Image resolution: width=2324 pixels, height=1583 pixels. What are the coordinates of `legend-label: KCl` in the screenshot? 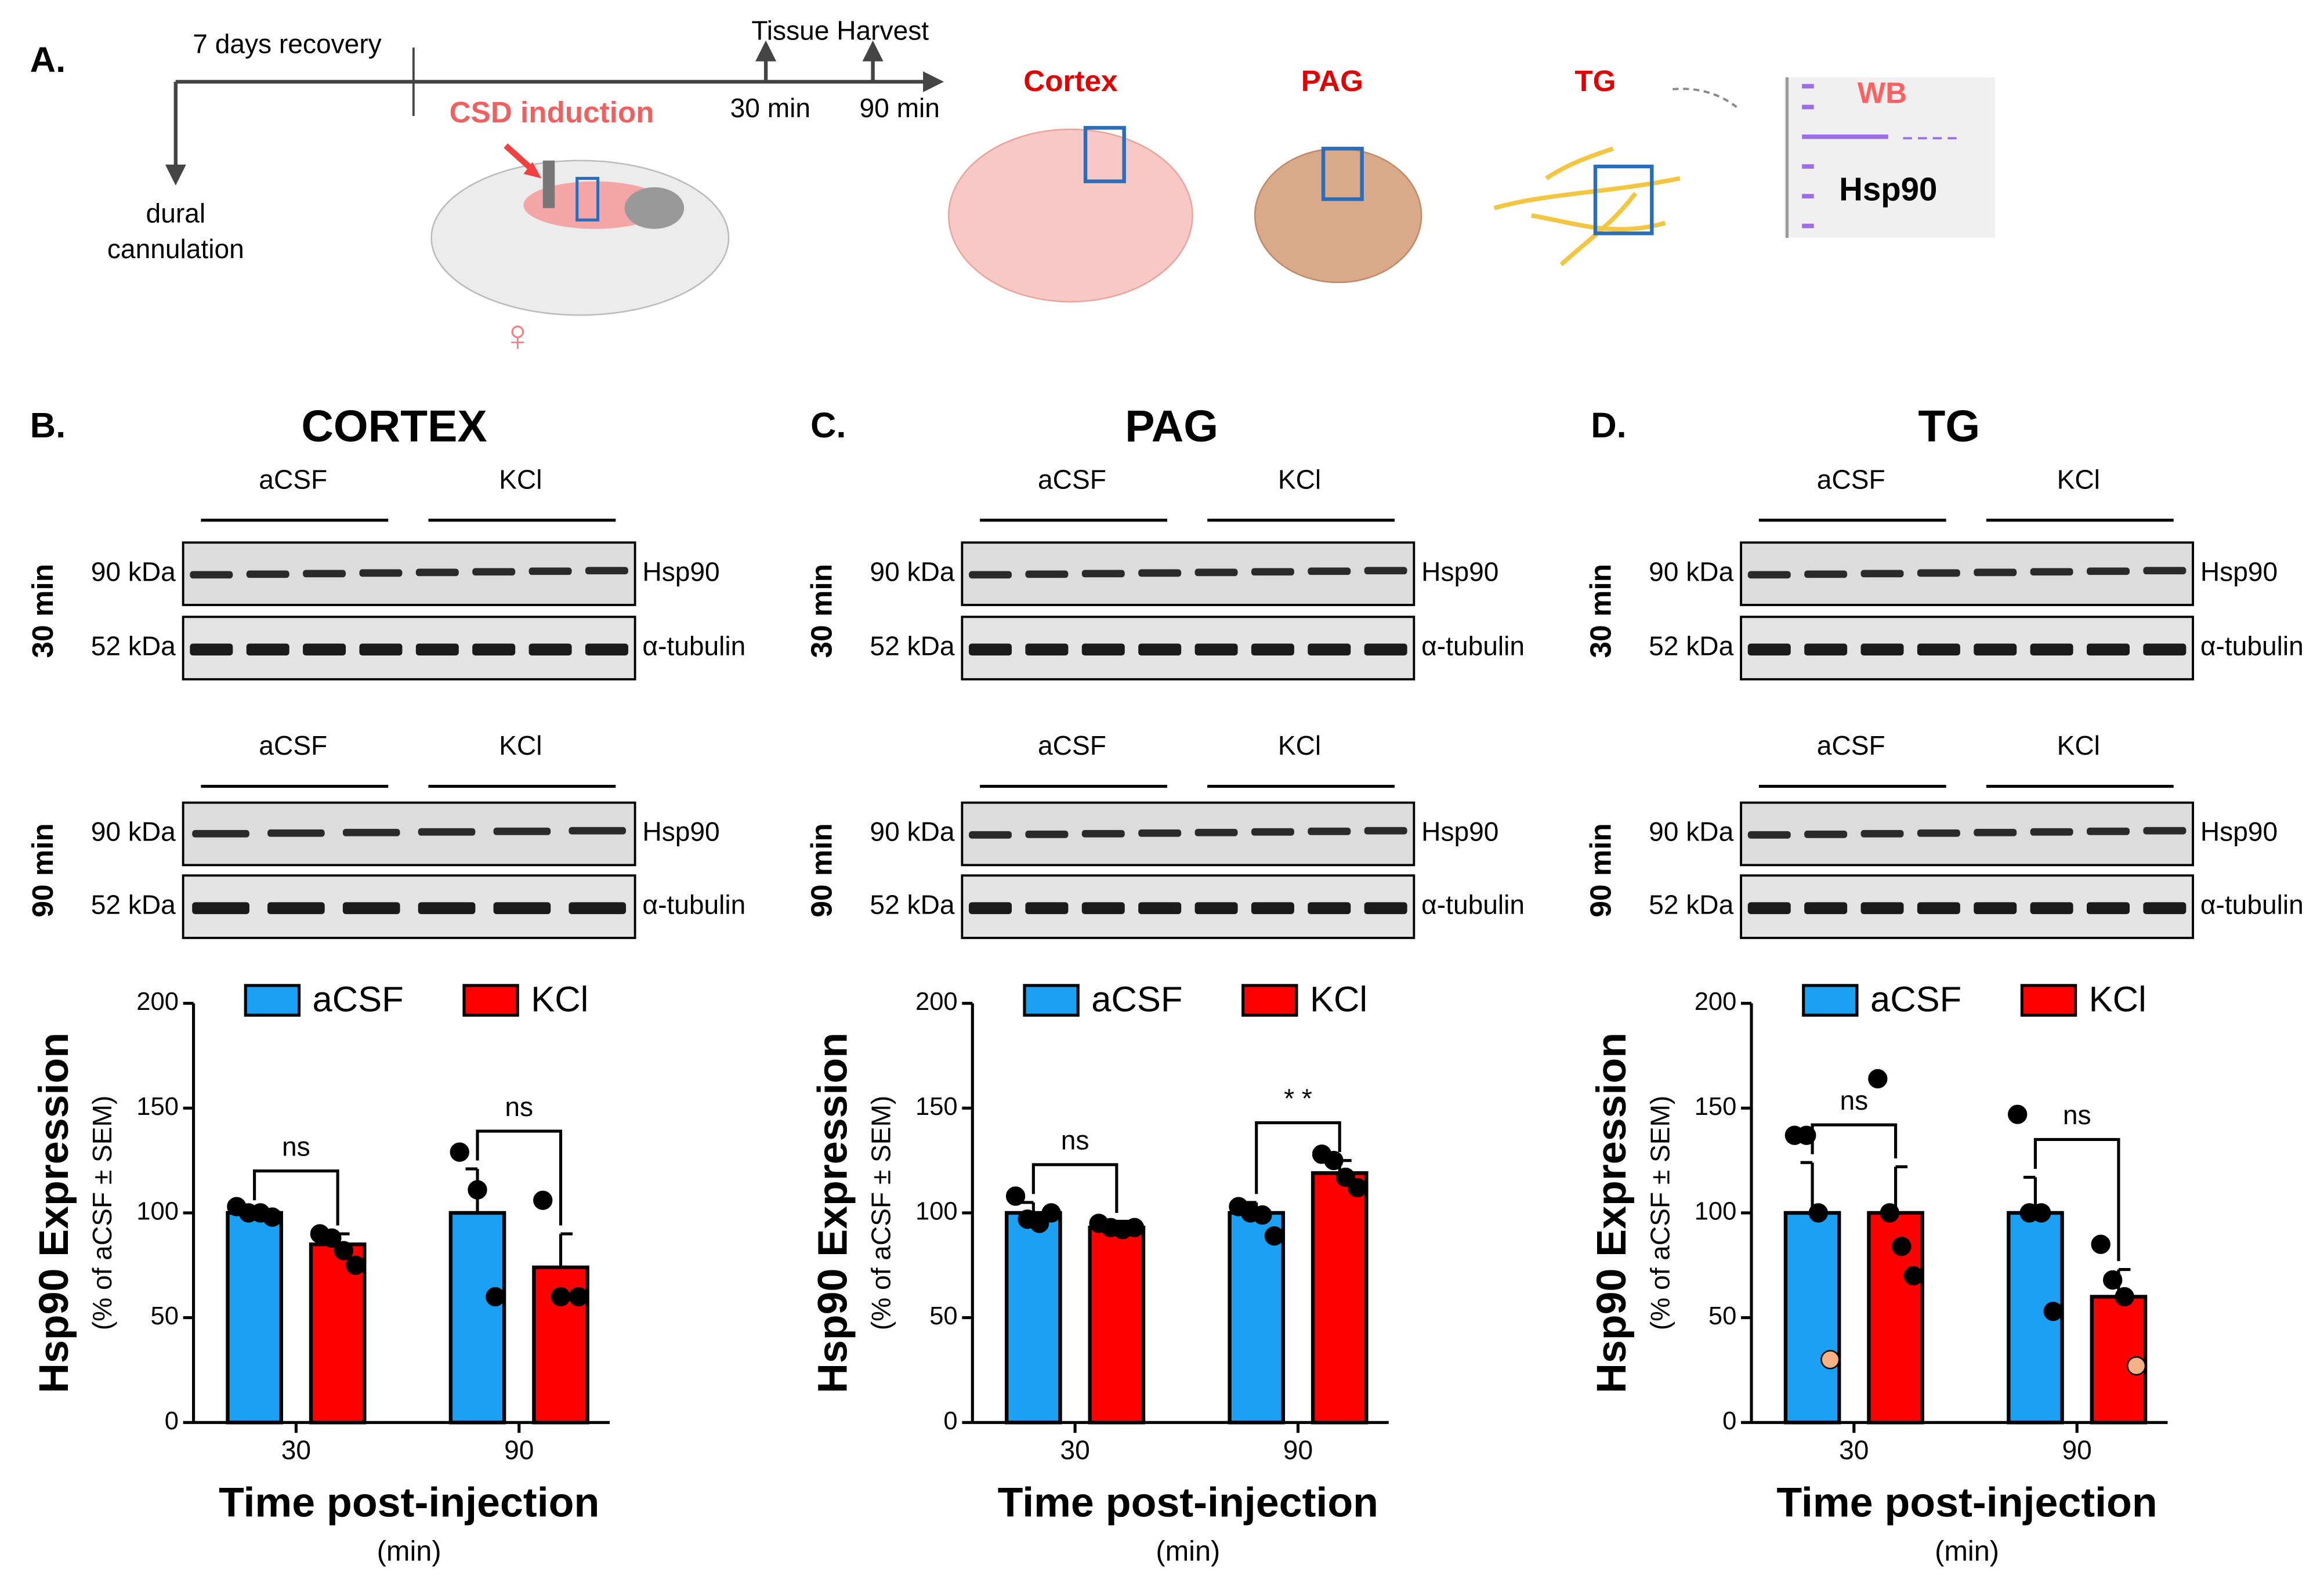 It's located at (1338, 999).